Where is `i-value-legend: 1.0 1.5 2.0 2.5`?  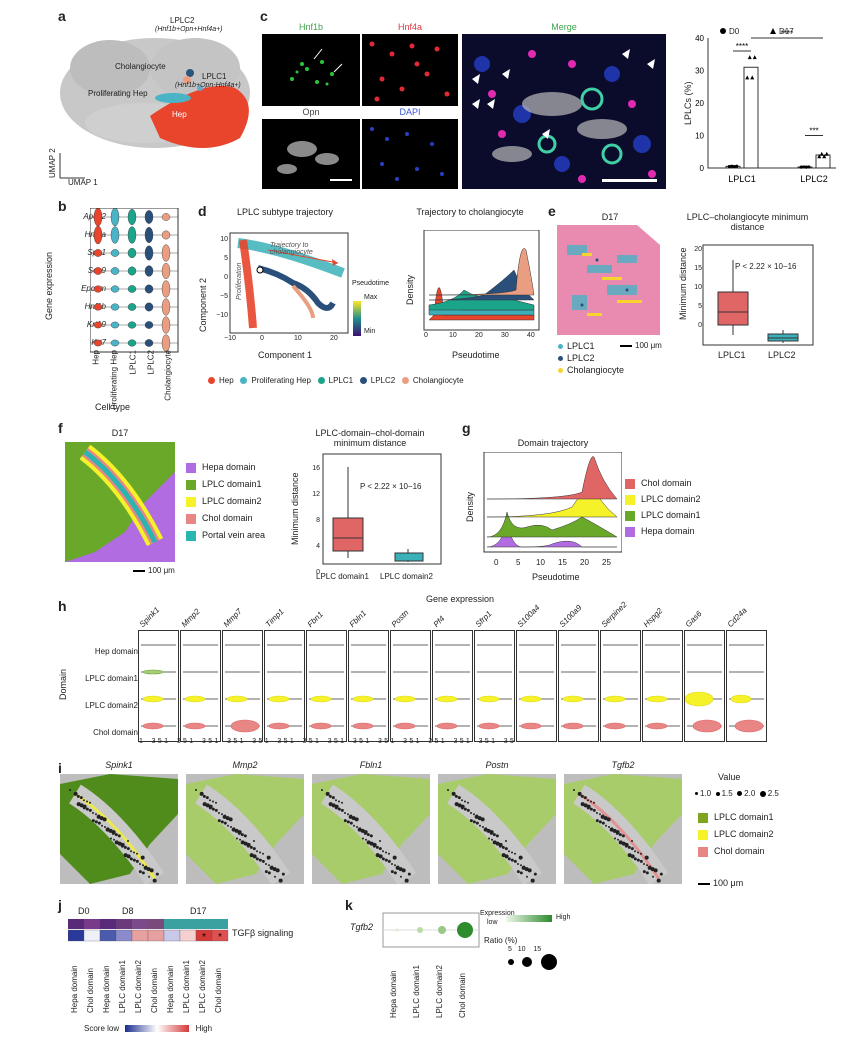 i-value-legend: 1.0 1.5 2.0 2.5 is located at coordinates (737, 793).